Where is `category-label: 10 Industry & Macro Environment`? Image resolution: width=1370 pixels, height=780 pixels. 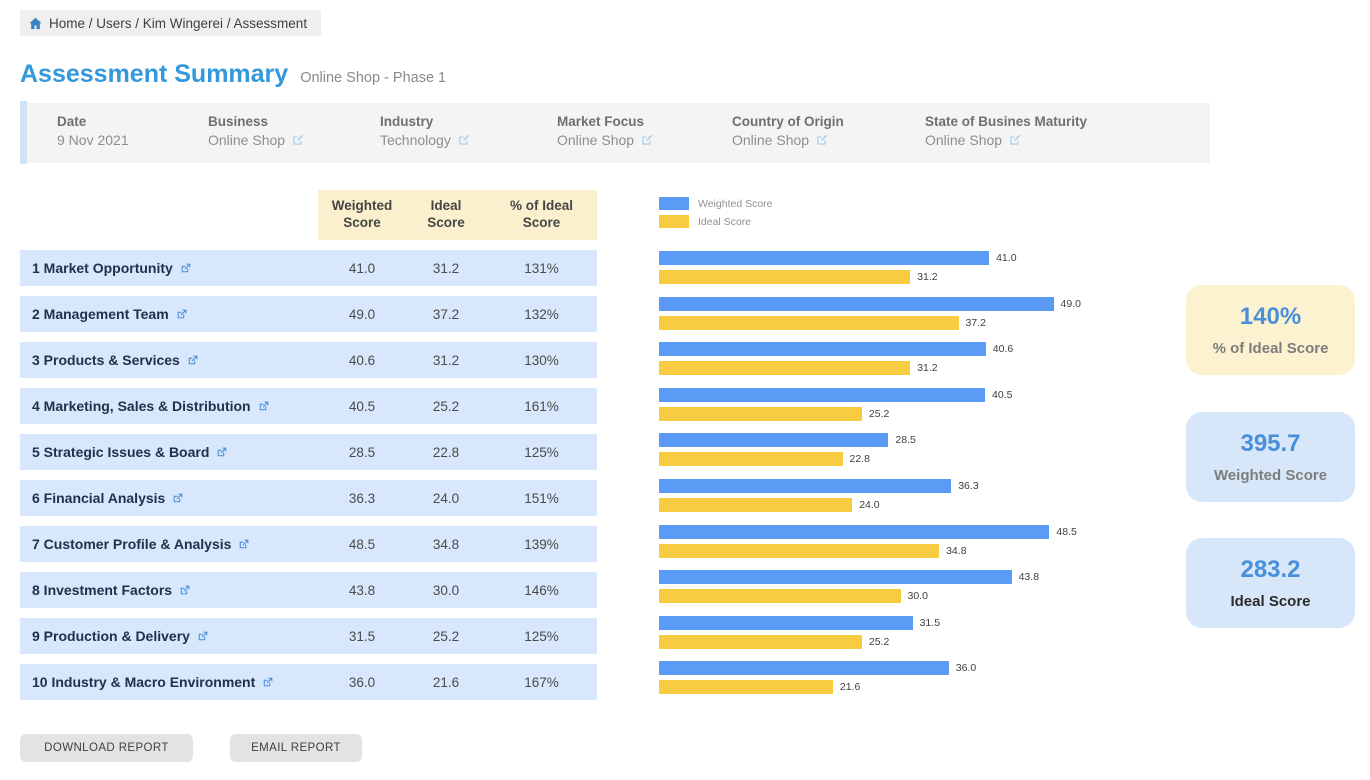
category-label: 10 Industry & Macro Environment is located at coordinates (144, 682).